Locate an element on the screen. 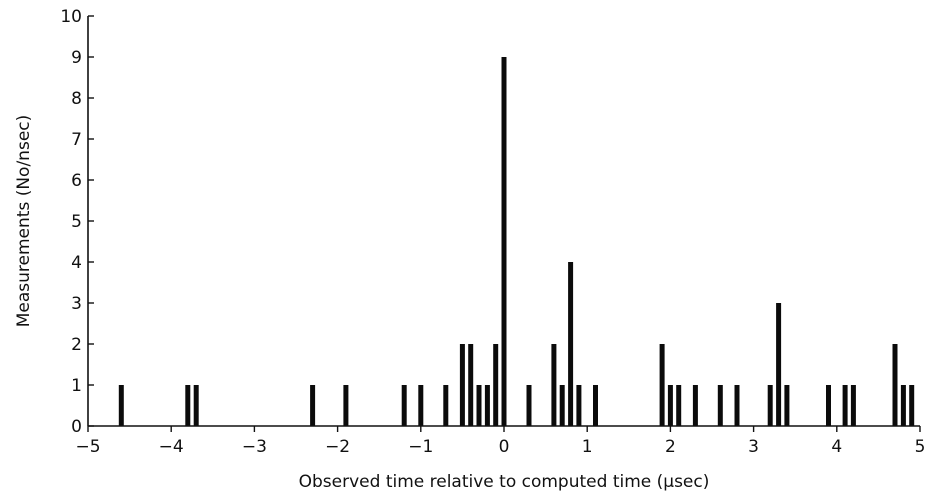  y-tick-label: 6 is located at coordinates (76, 181).